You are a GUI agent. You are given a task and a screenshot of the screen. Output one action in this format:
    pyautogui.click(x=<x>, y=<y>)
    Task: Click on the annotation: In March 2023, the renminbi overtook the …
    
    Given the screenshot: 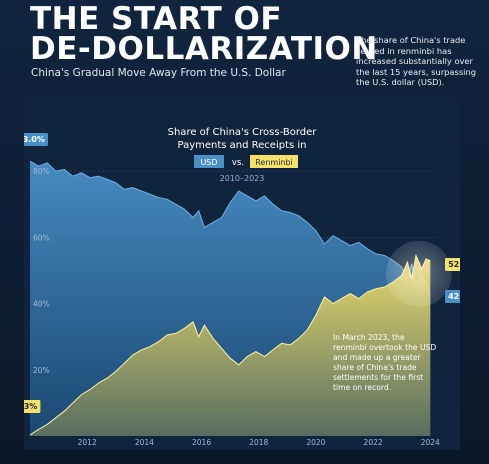 What is the action you would take?
    pyautogui.click(x=384, y=362)
    